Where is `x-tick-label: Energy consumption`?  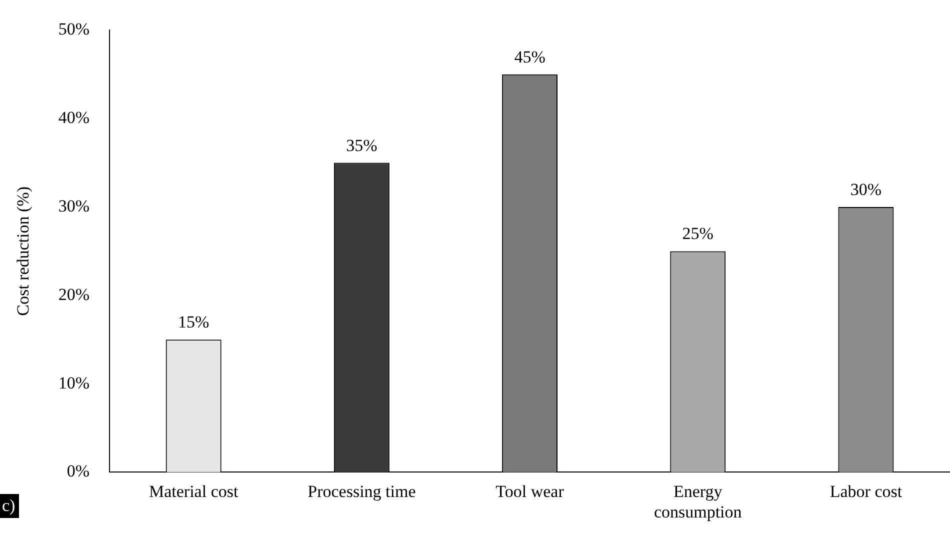
x-tick-label: Energy consumption is located at coordinates (698, 502).